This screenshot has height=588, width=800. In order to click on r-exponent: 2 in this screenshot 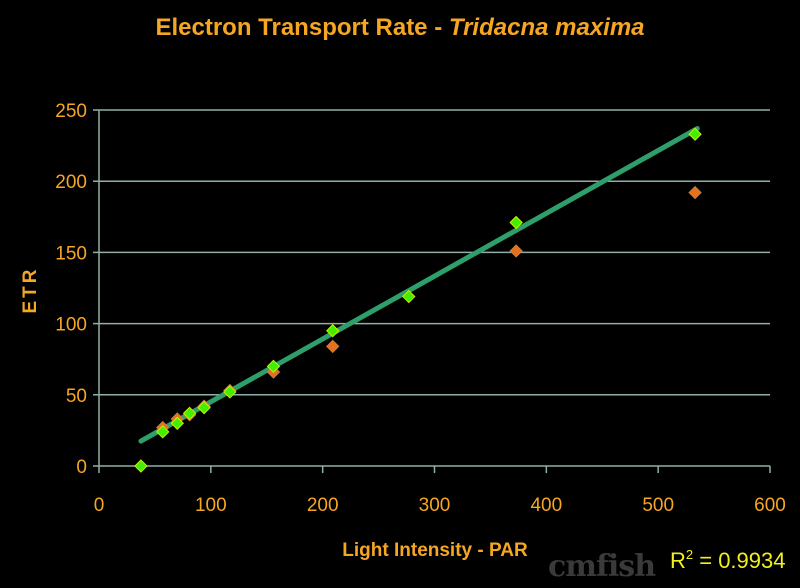, I will do `click(689, 554)`.